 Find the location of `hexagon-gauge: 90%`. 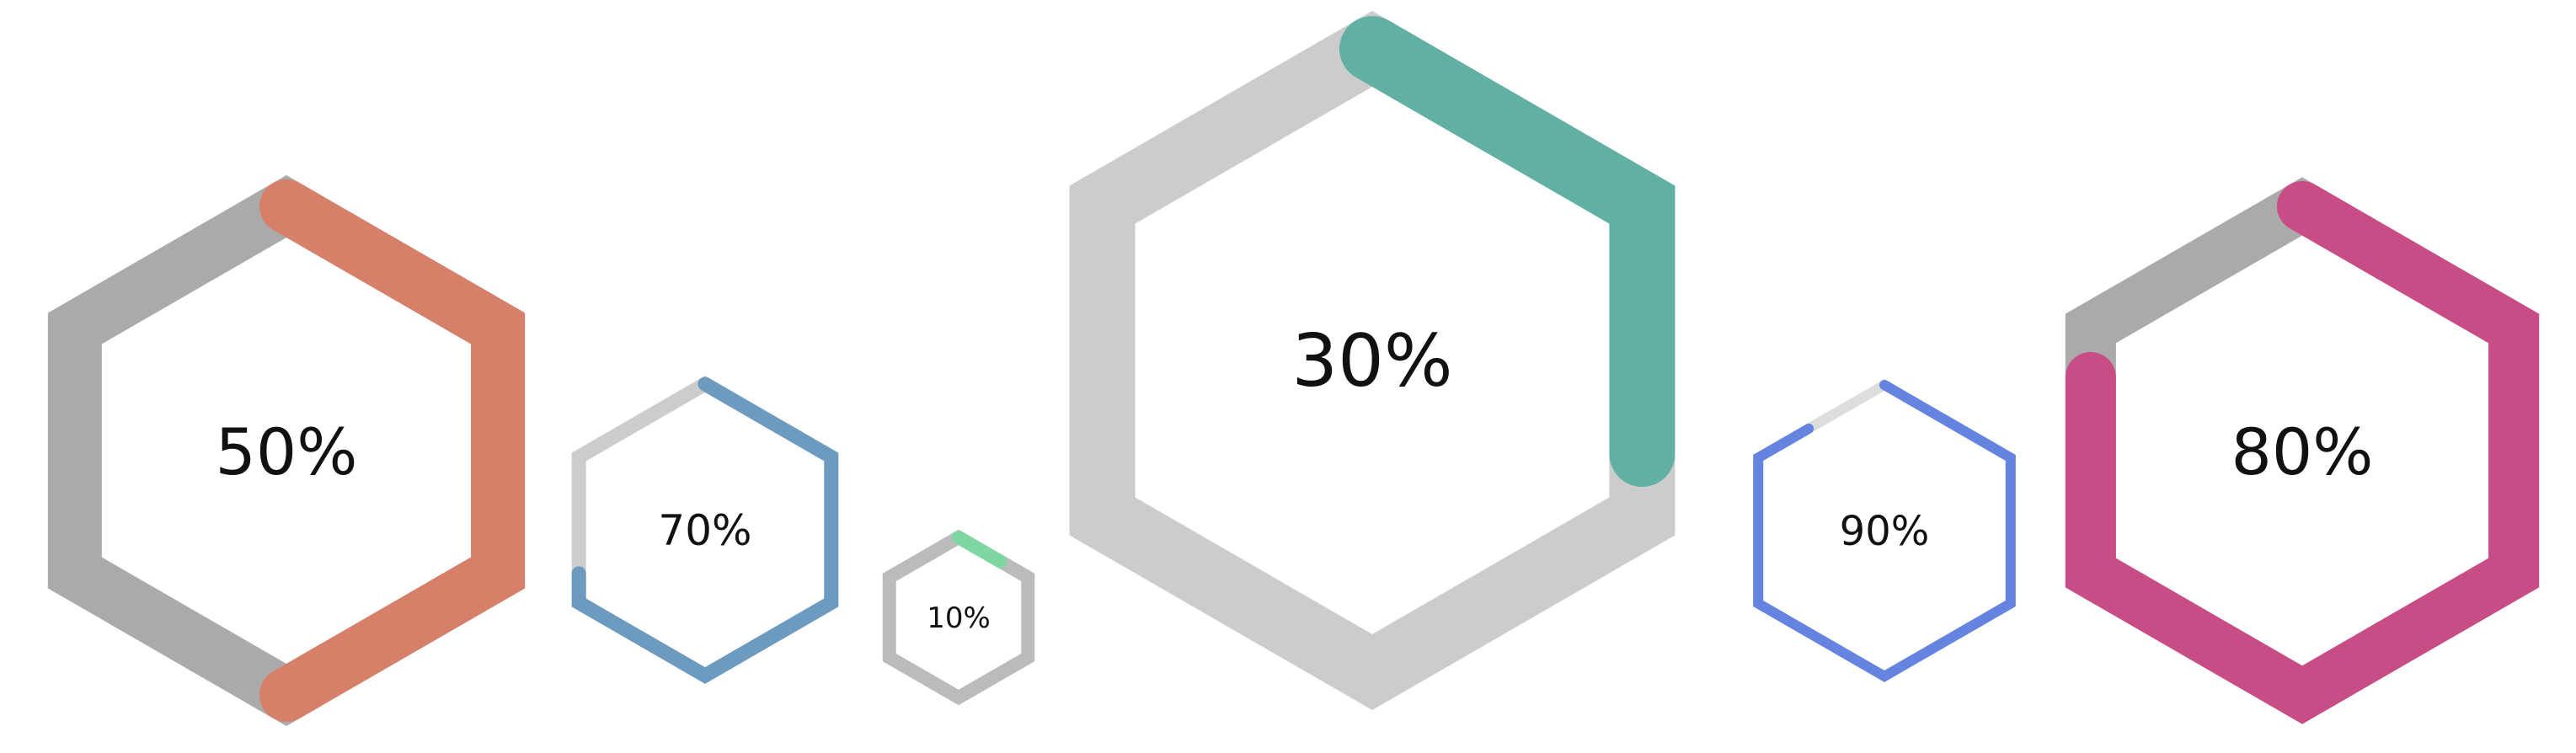

hexagon-gauge: 90% is located at coordinates (1884, 530).